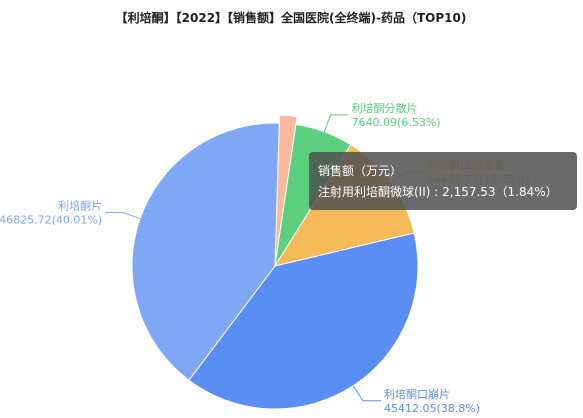  What do you see at coordinates (417, 394) in the screenshot?
I see `slice-label: 利培酮口崩片` at bounding box center [417, 394].